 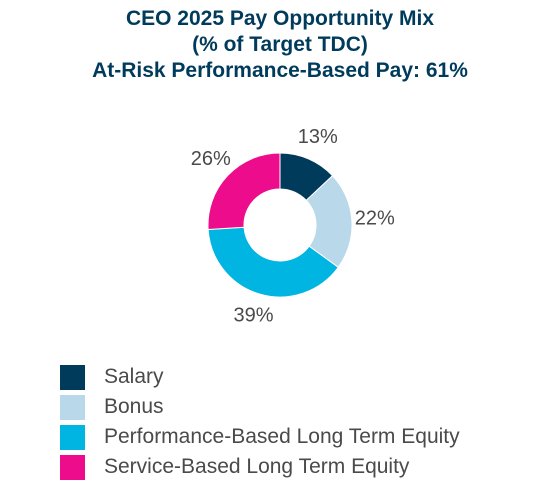 I want to click on legend-item-performance-equity: Performance-Based Long Term Equity, so click(x=260, y=437).